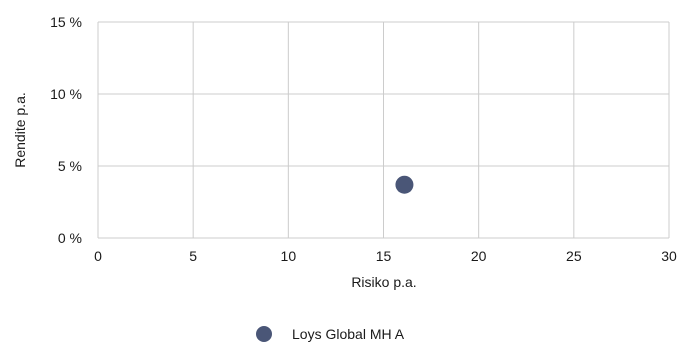 The height and width of the screenshot is (343, 693). I want to click on legend: Loys Global MH A, so click(330, 334).